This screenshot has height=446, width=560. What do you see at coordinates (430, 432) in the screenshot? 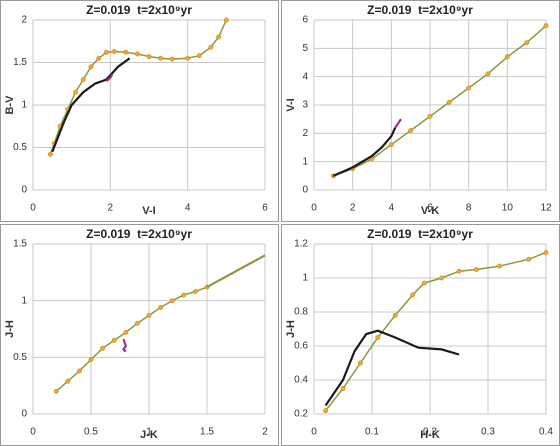
I see `x-tick-label: 0.2` at bounding box center [430, 432].